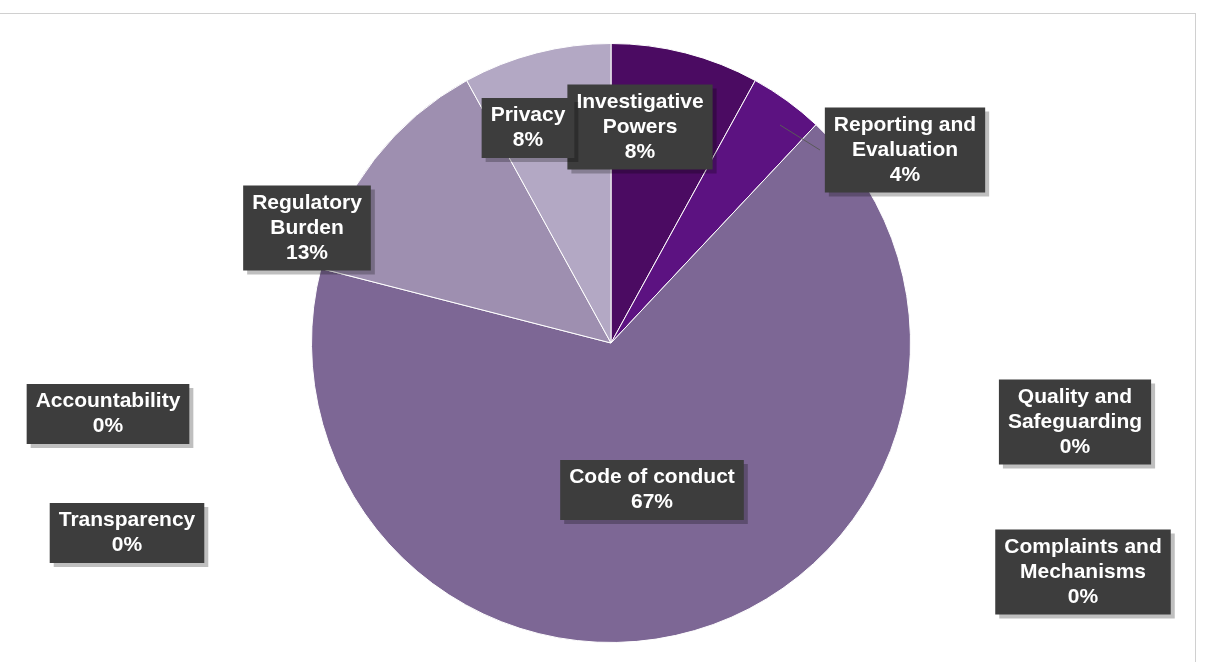 This screenshot has width=1210, height=662. I want to click on slice-label: Reporting and Evaluation, so click(905, 135).